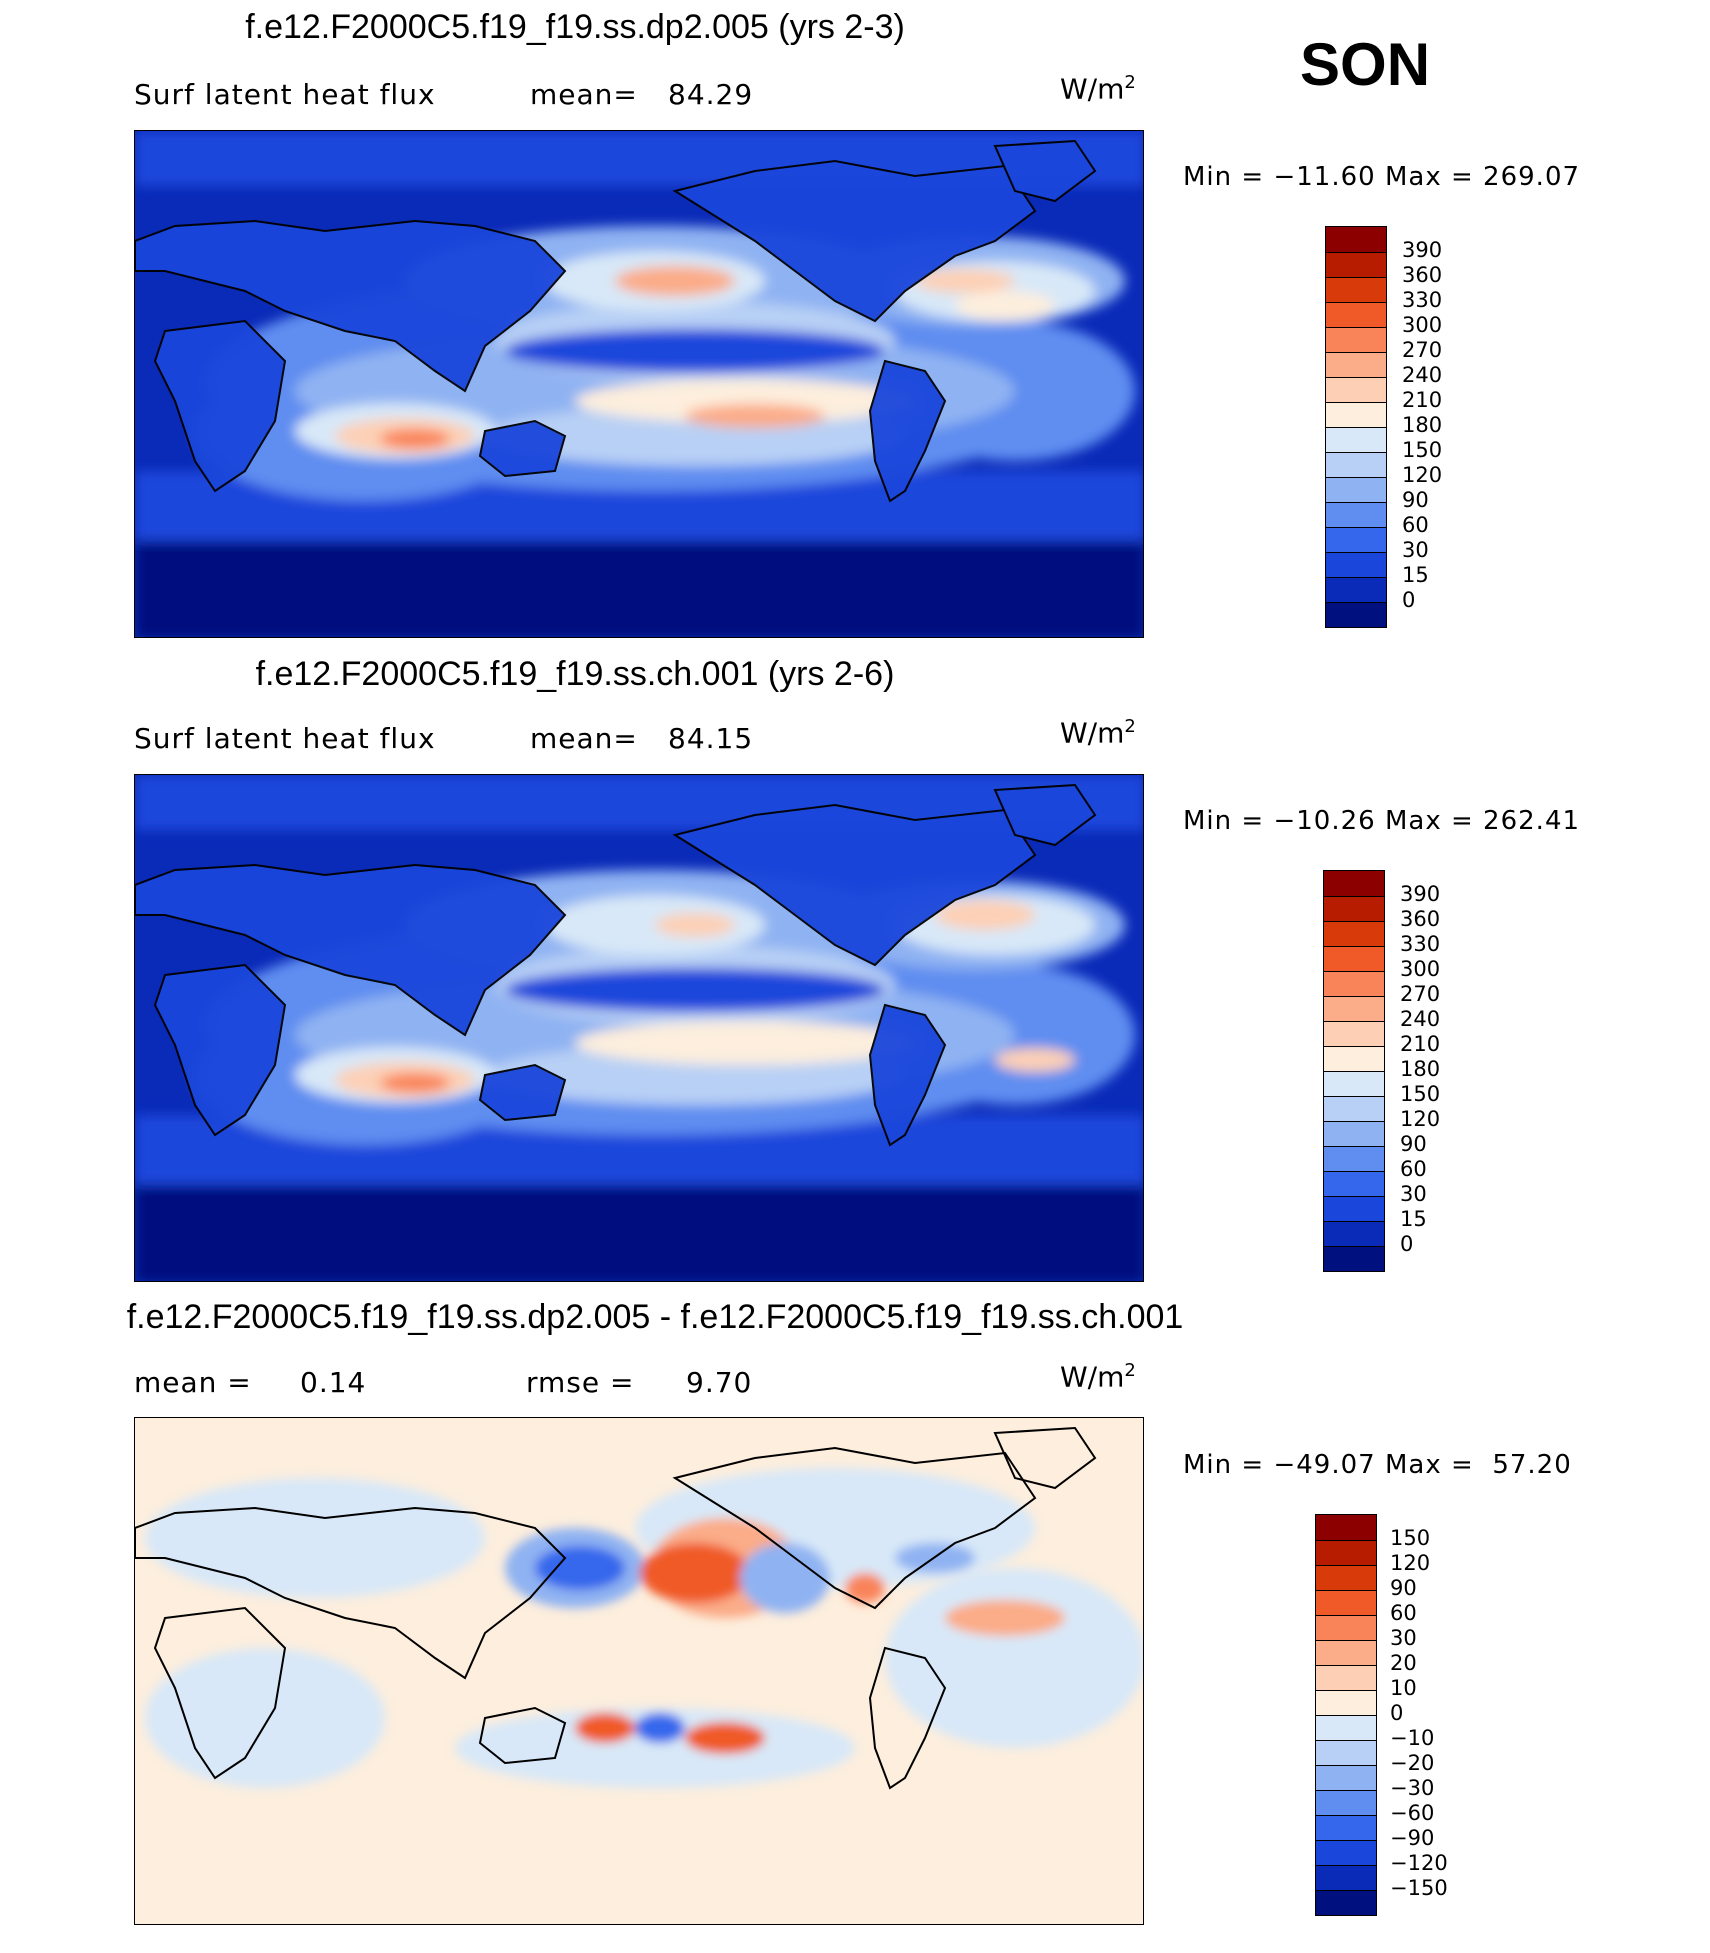 Image resolution: width=1710 pixels, height=1953 pixels. I want to click on colorbar-tick-label: −90, so click(1412, 1838).